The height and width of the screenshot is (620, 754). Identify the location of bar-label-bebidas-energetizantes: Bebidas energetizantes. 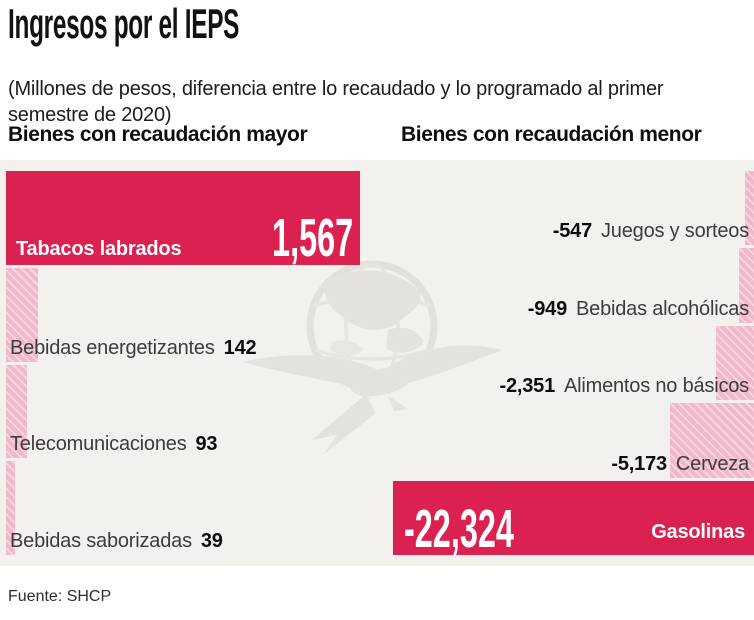
(112, 347).